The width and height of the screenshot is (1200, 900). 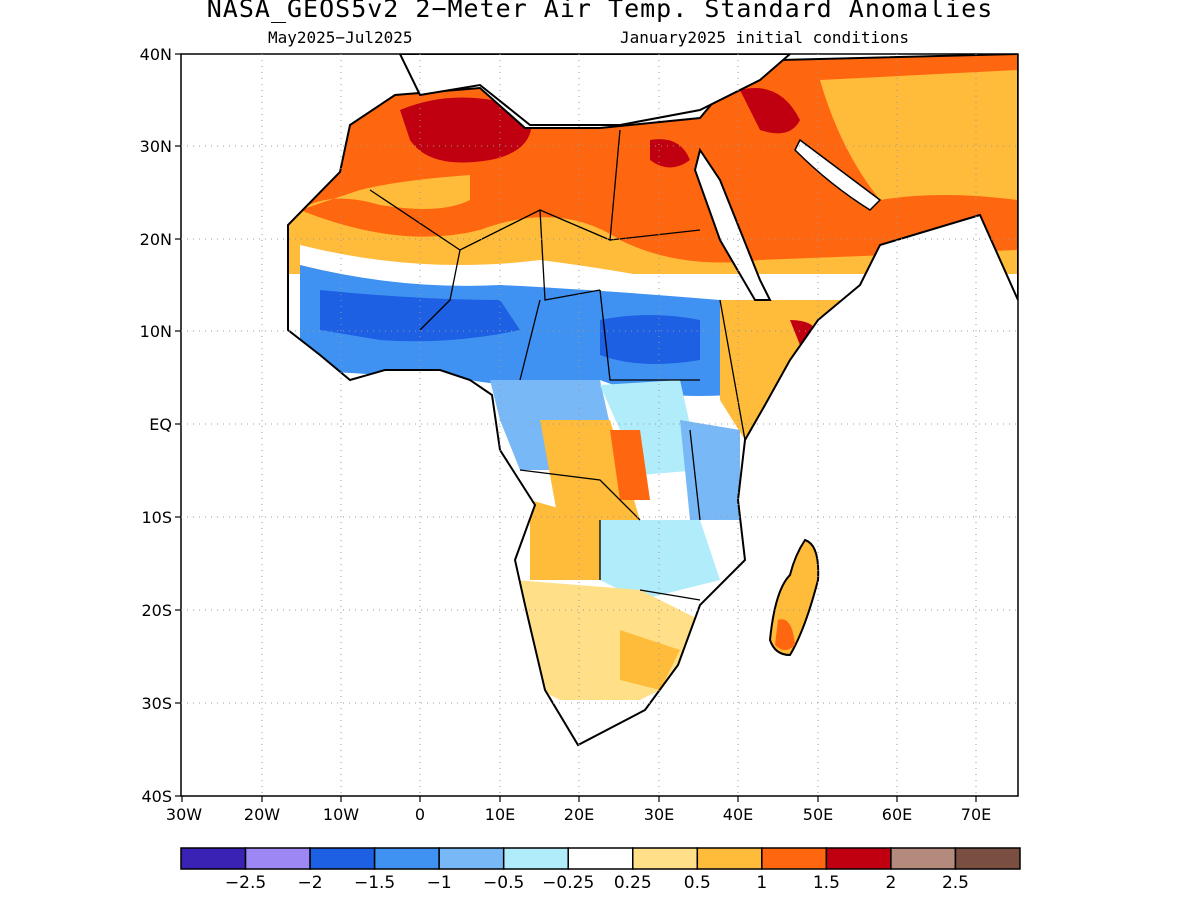 I want to click on lon-label: 20W, so click(x=262, y=814).